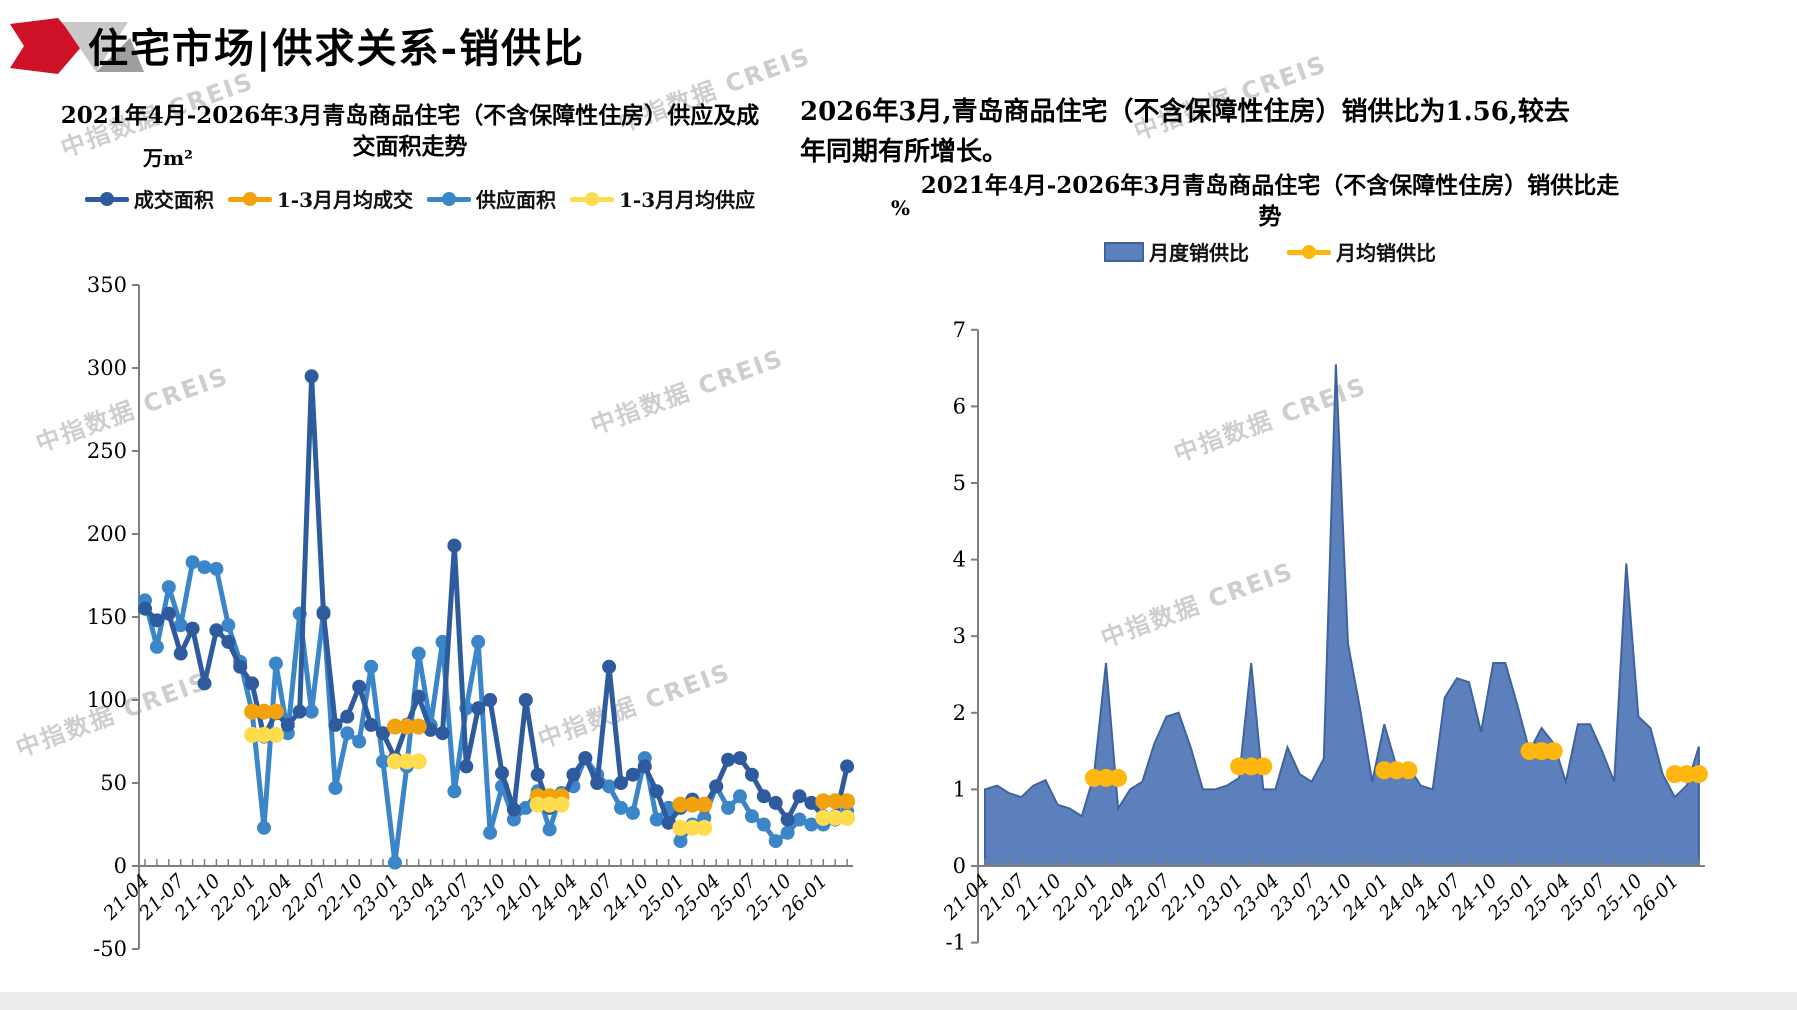  Describe the element at coordinates (1270, 201) in the screenshot. I see `right-chart-title: 2021年4月-2026年3月青岛商品住宅（不含保障性住房）销供比走 势` at that location.